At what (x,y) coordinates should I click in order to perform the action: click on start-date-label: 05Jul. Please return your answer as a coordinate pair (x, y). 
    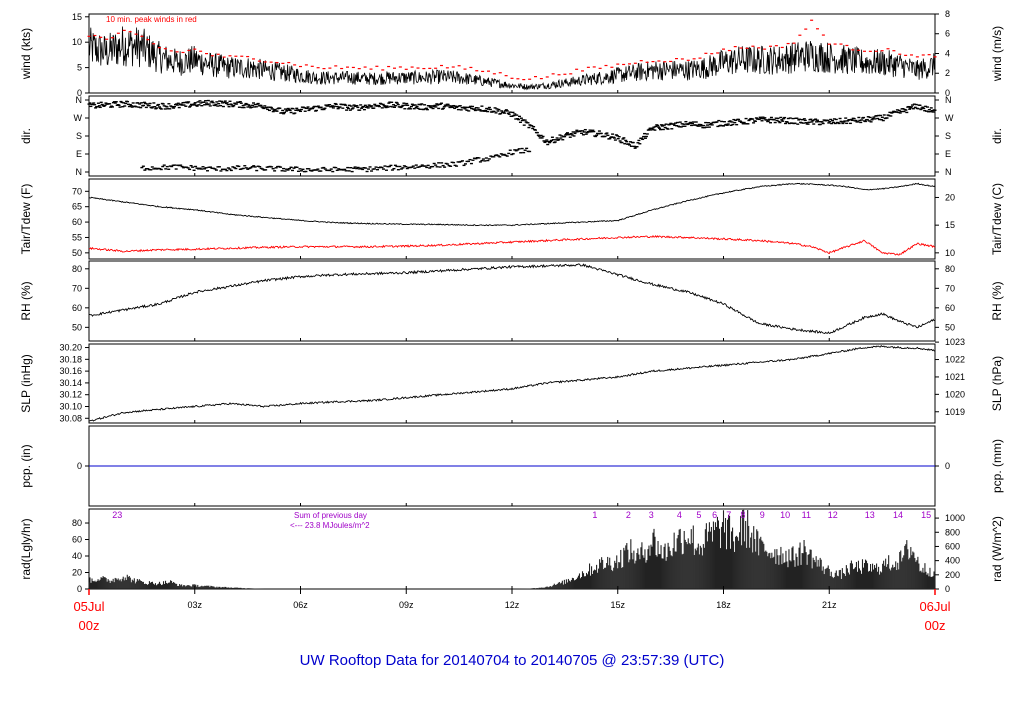
    Looking at the image, I should click on (88, 606).